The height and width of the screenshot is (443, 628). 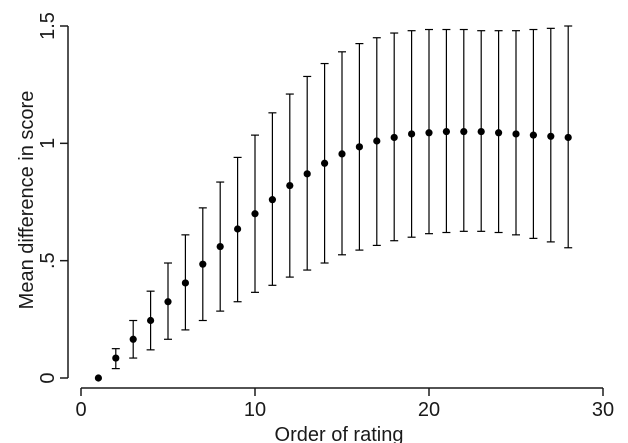 I want to click on x-tick-label: 30, so click(x=603, y=410).